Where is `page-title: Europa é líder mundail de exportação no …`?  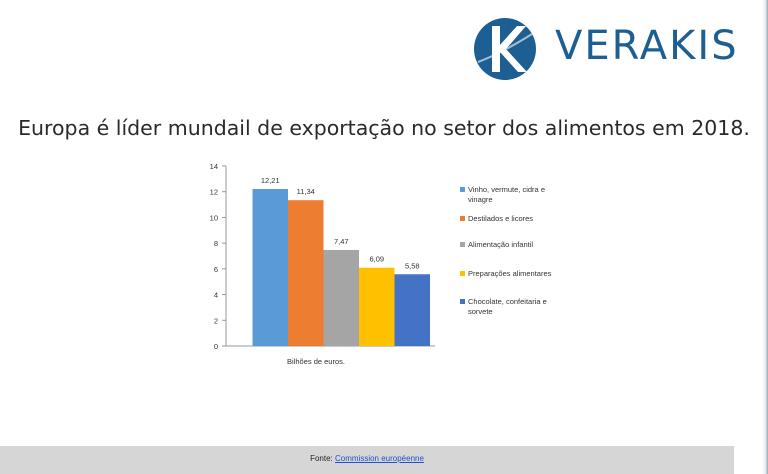 page-title: Europa é líder mundail de exportação no … is located at coordinates (384, 128).